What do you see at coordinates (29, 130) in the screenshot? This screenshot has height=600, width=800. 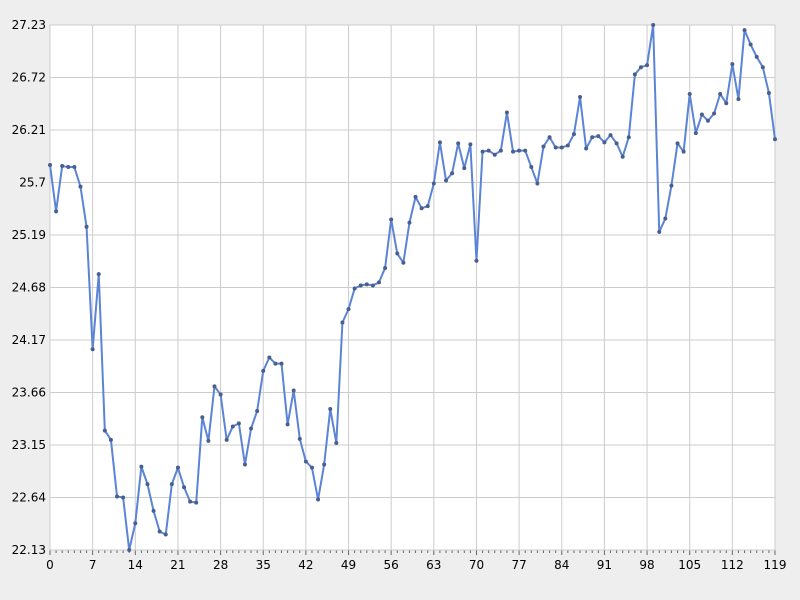 I see `y-tick-label: 26.21` at bounding box center [29, 130].